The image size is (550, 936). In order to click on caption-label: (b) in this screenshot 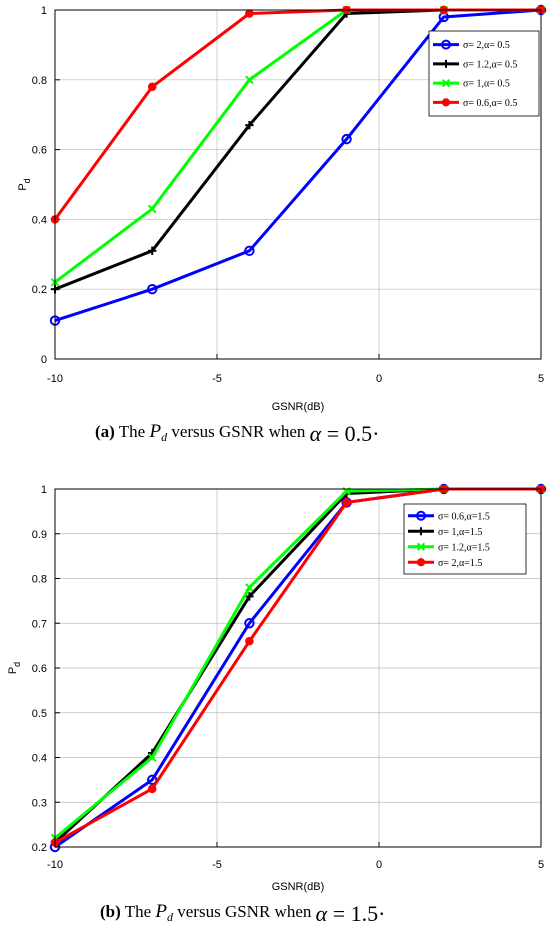, I will do `click(110, 911)`.